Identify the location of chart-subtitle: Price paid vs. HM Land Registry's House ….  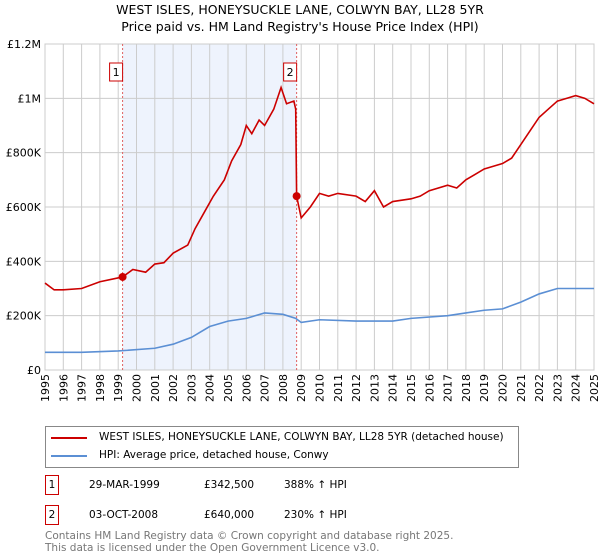
(300, 26).